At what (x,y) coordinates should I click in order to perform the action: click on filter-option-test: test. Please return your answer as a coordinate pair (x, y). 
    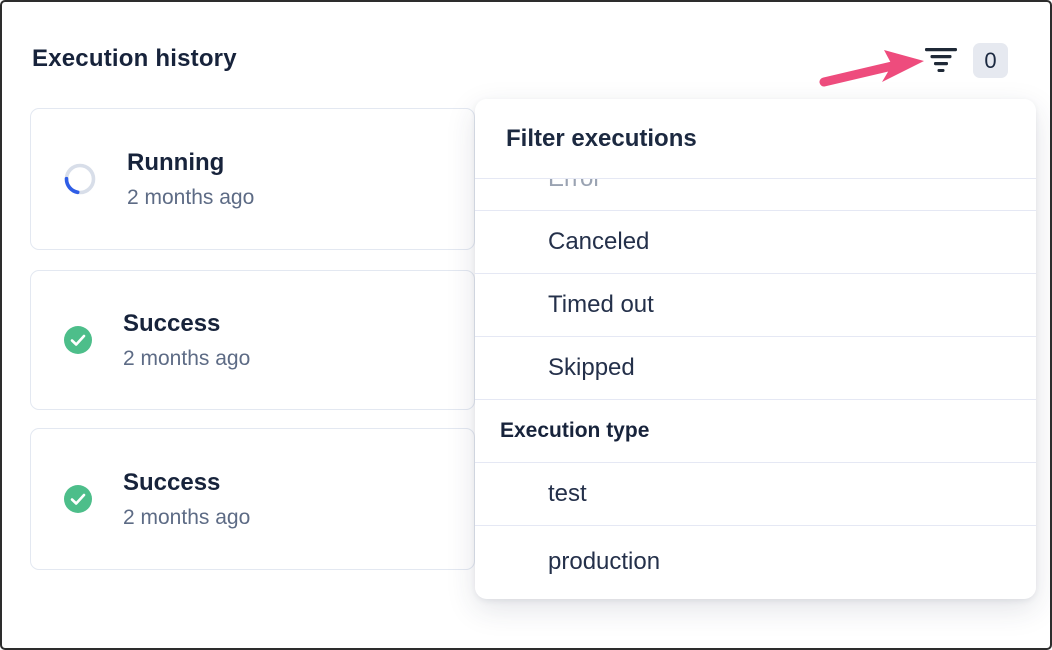
    Looking at the image, I should click on (755, 494).